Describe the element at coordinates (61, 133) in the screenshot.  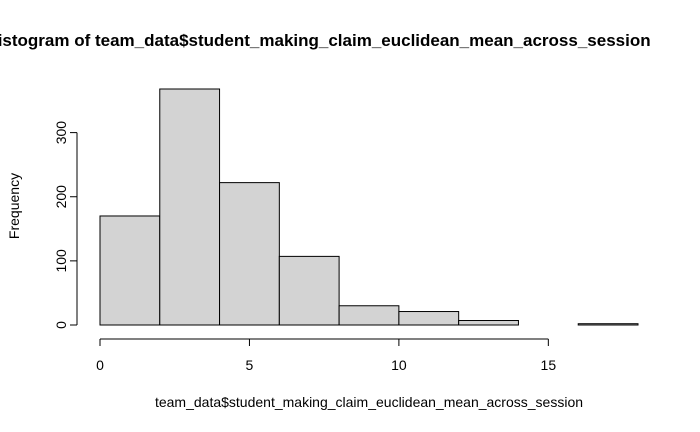
I see `y-tick-label: 300` at that location.